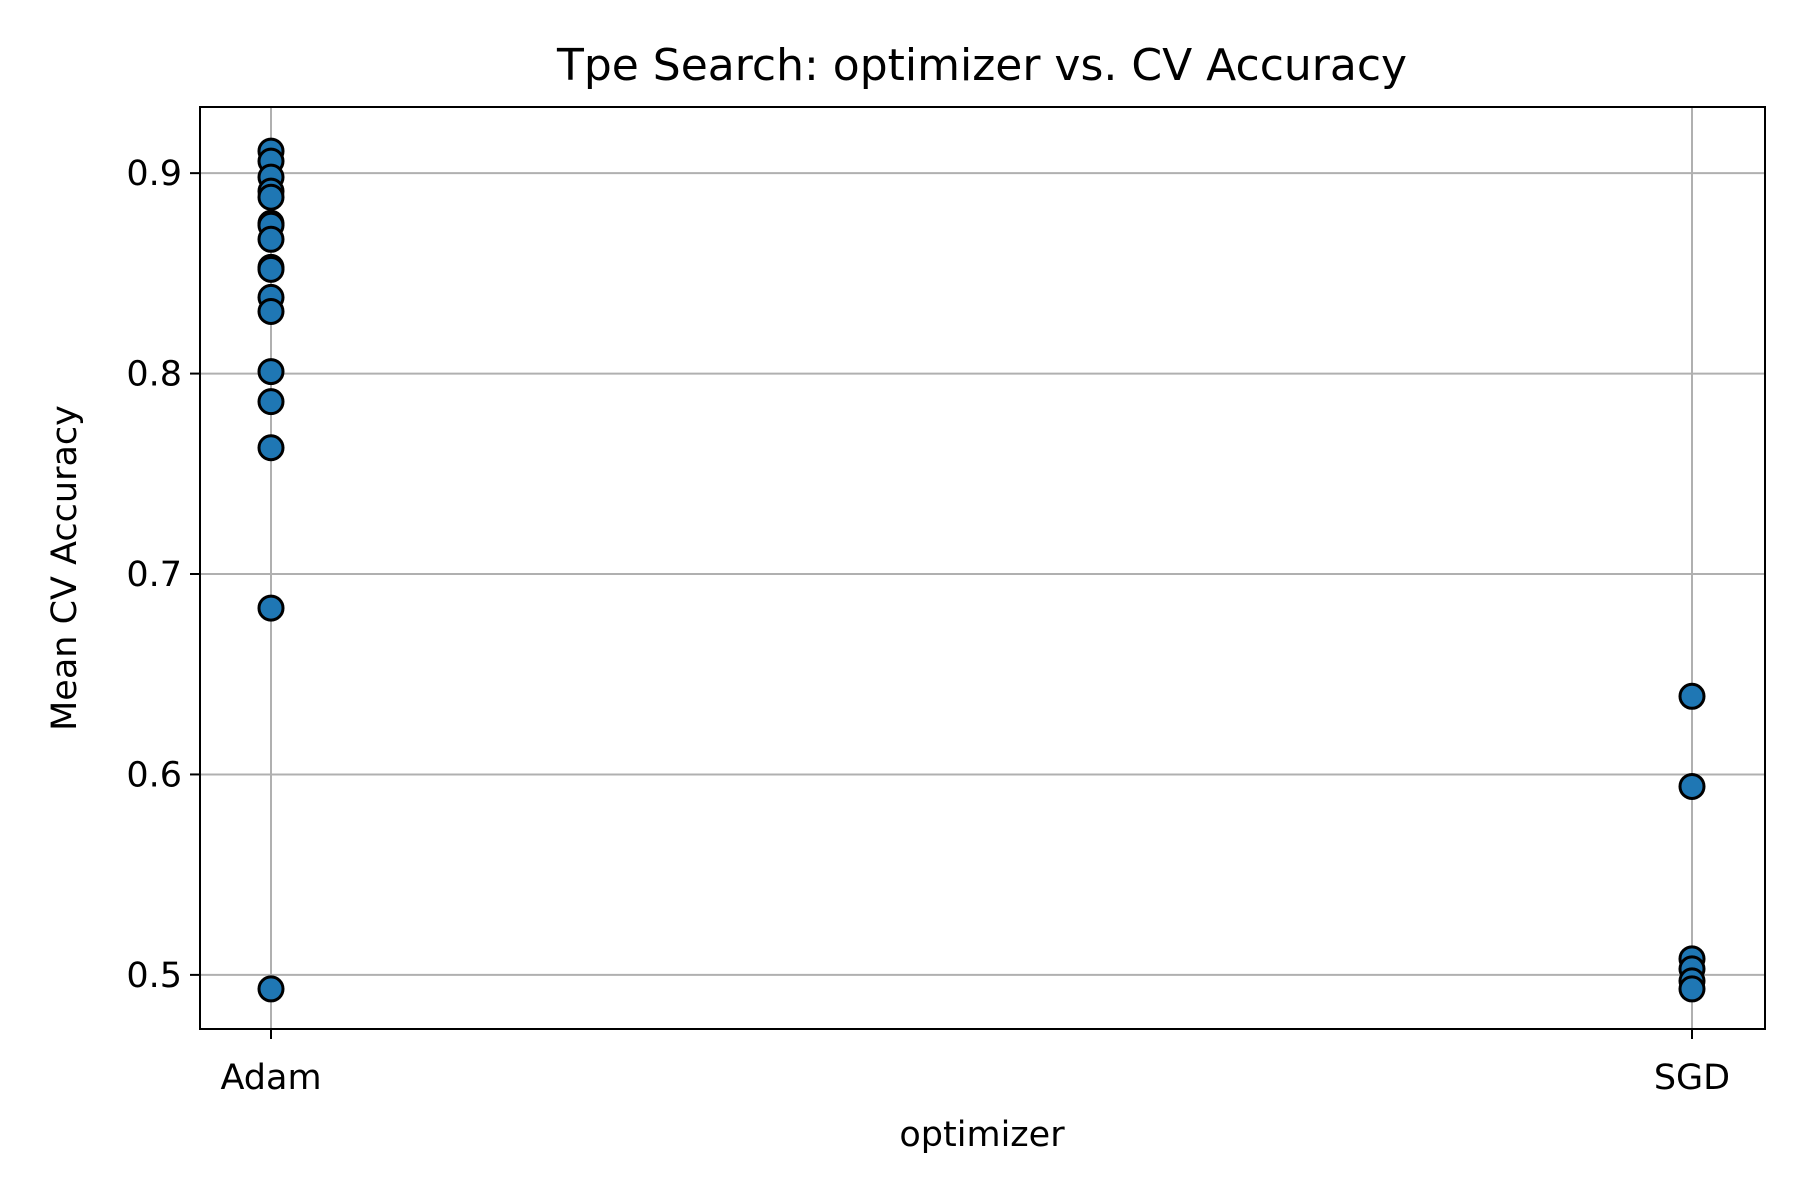  What do you see at coordinates (154, 575) in the screenshot?
I see `y-tick-label: 0.7` at bounding box center [154, 575].